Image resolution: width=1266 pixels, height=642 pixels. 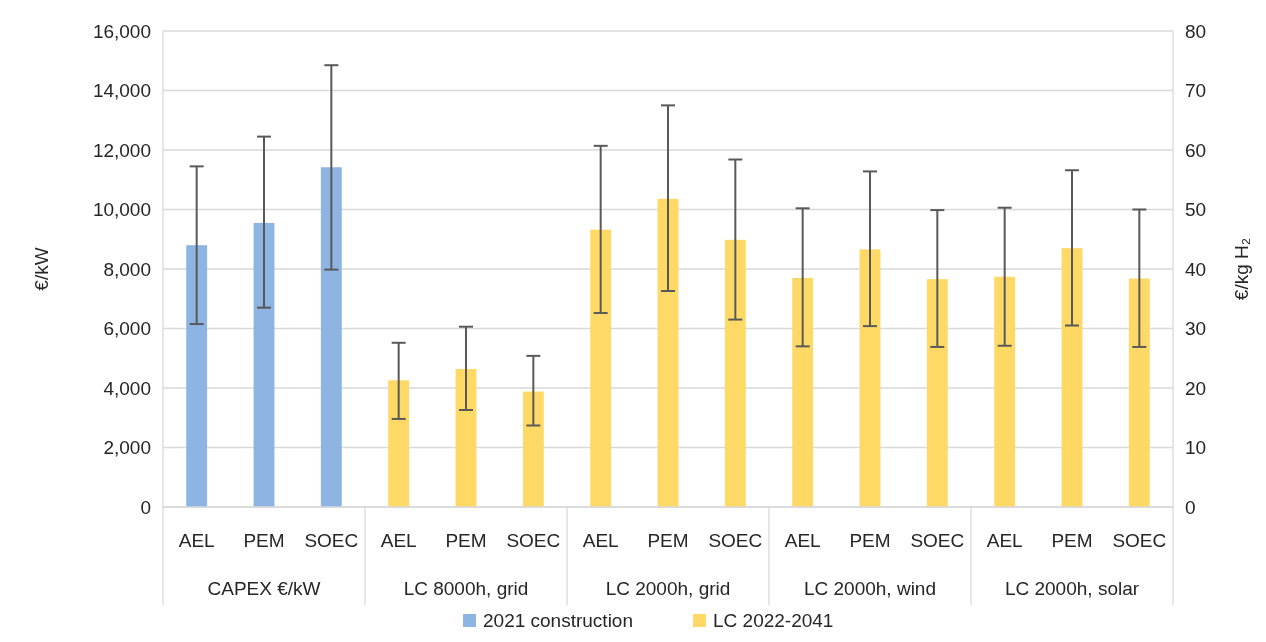 What do you see at coordinates (145, 507) in the screenshot?
I see `y-tick-label: 0` at bounding box center [145, 507].